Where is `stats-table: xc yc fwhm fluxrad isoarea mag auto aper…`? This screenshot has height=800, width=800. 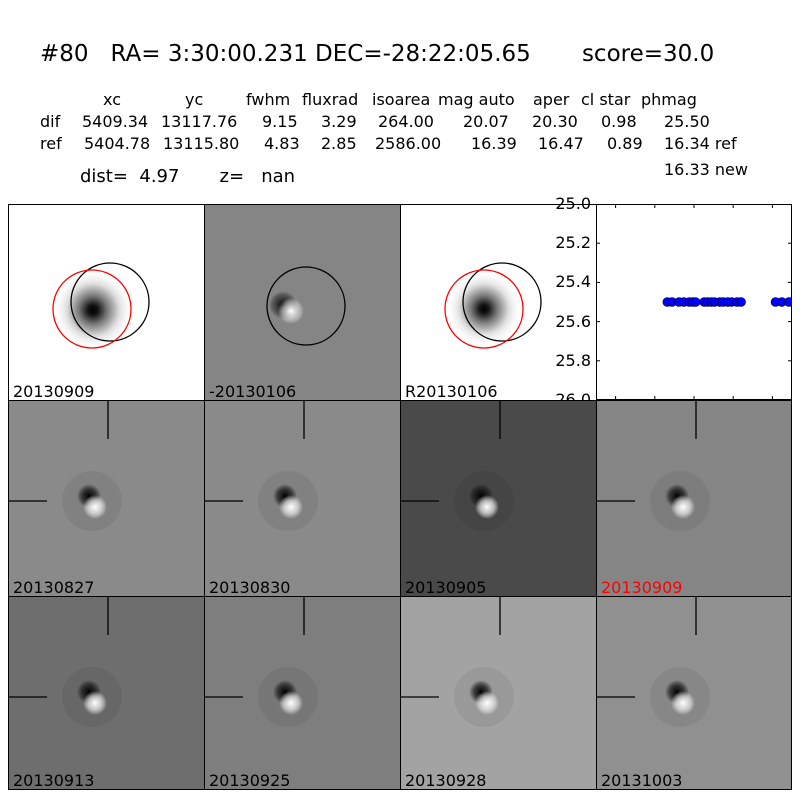
stats-table: xc yc fwhm fluxrad isoarea mag auto aper… is located at coordinates (388, 122).